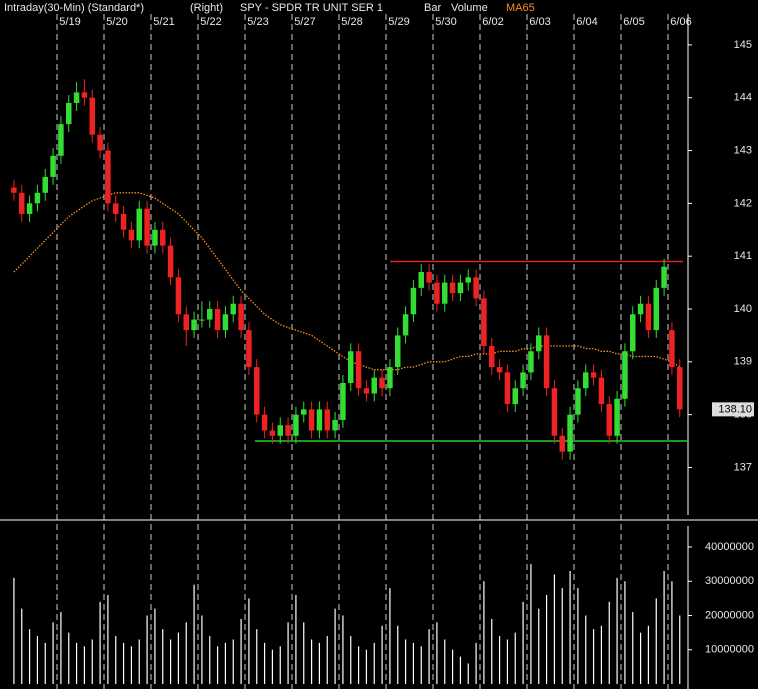 The height and width of the screenshot is (689, 758). Describe the element at coordinates (743, 203) in the screenshot. I see `y-tick-label: 142` at that location.